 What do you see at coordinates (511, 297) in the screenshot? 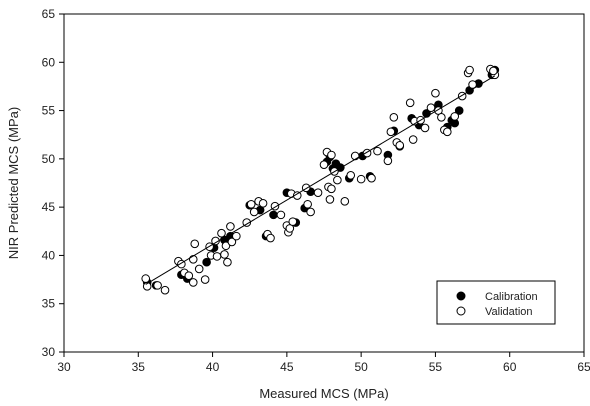
I see `legend-label-calibration: Calibration` at bounding box center [511, 297].